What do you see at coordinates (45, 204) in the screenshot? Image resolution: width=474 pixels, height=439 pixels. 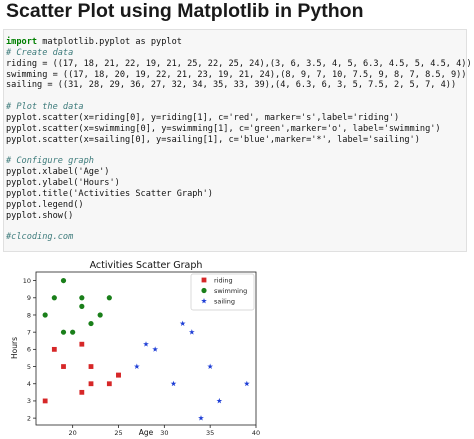 I see `code-line: pyplot.legend()` at bounding box center [45, 204].